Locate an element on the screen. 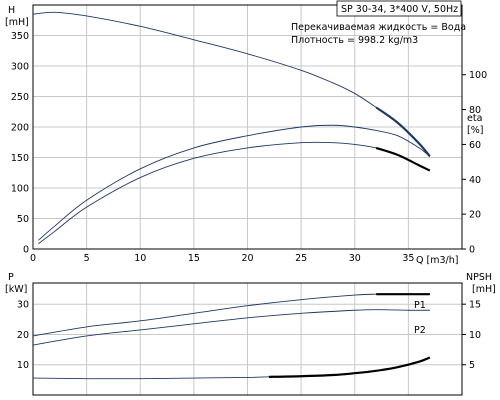 This screenshot has height=400, width=500. x-tick-label: 10 is located at coordinates (140, 258).